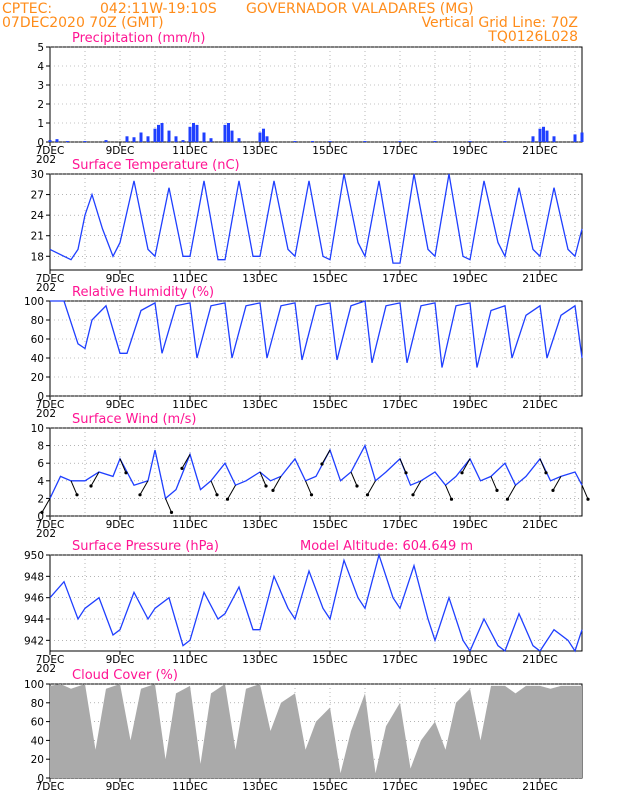 Image resolution: width=618 pixels, height=800 pixels. I want to click on y-tick-label: 5, so click(40, 48).